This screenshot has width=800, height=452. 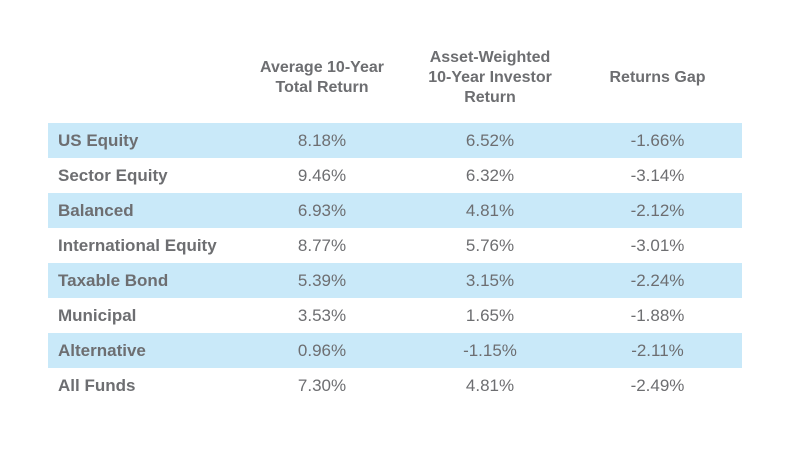 What do you see at coordinates (657, 280) in the screenshot?
I see `returns-gap-value: -2.24%` at bounding box center [657, 280].